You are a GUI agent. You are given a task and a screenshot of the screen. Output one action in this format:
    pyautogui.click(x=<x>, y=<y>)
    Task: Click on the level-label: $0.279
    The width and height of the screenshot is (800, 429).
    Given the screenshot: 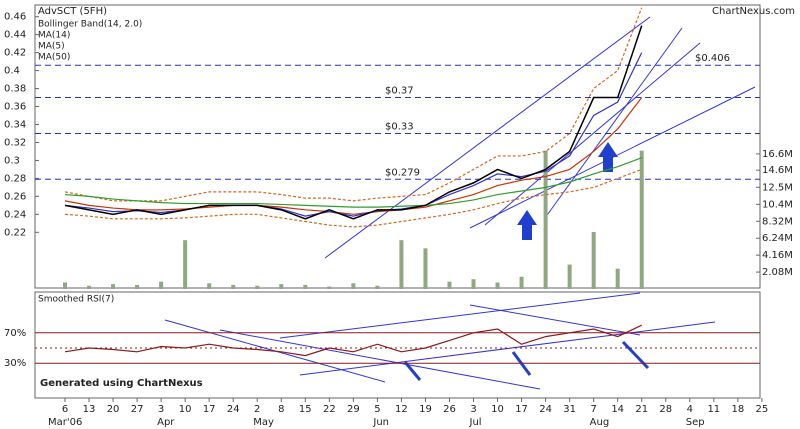 What is the action you would take?
    pyautogui.click(x=402, y=172)
    